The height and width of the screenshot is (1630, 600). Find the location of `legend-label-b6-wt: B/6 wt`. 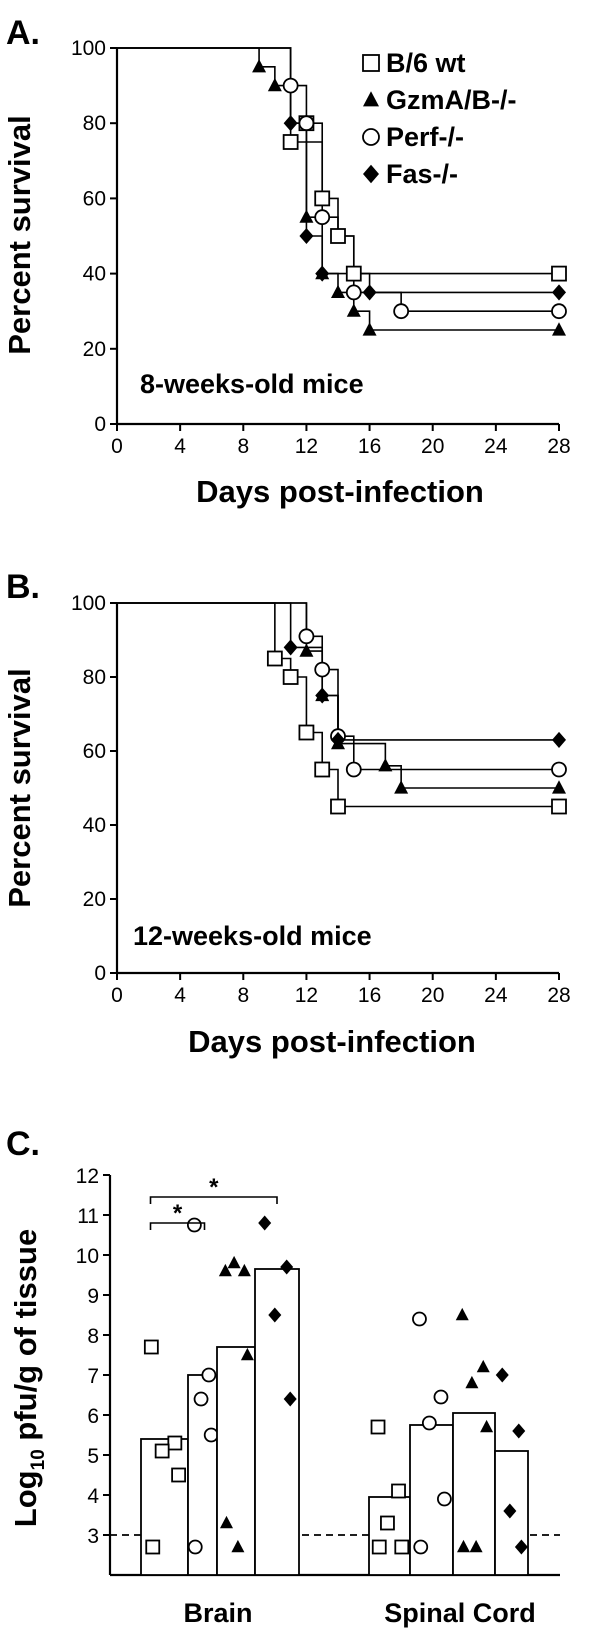

legend-label-b6-wt: B/6 wt is located at coordinates (426, 63).